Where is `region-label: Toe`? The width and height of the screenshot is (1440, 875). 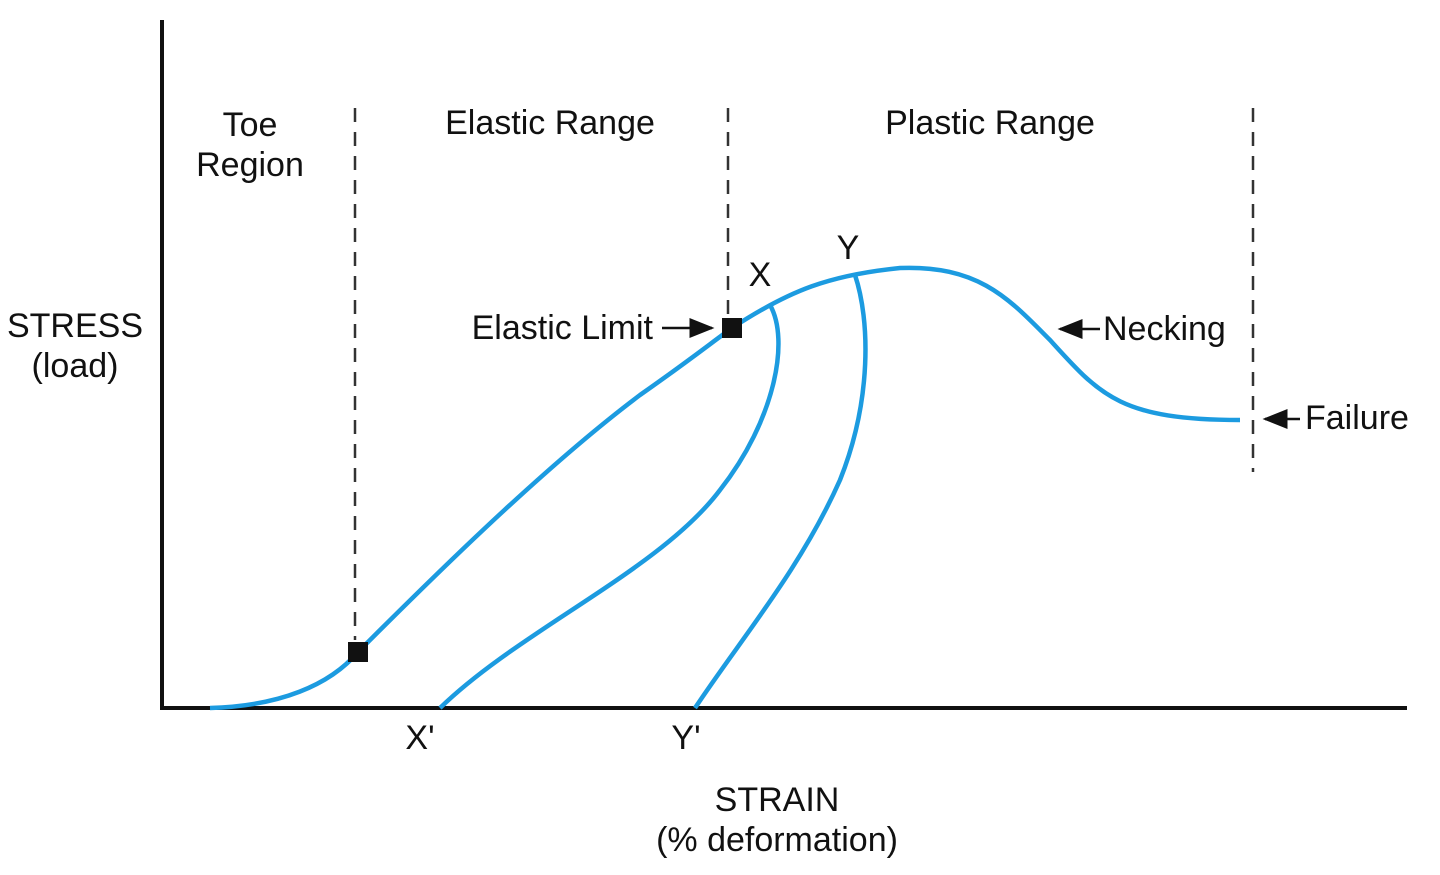 region-label: Toe is located at coordinates (250, 125).